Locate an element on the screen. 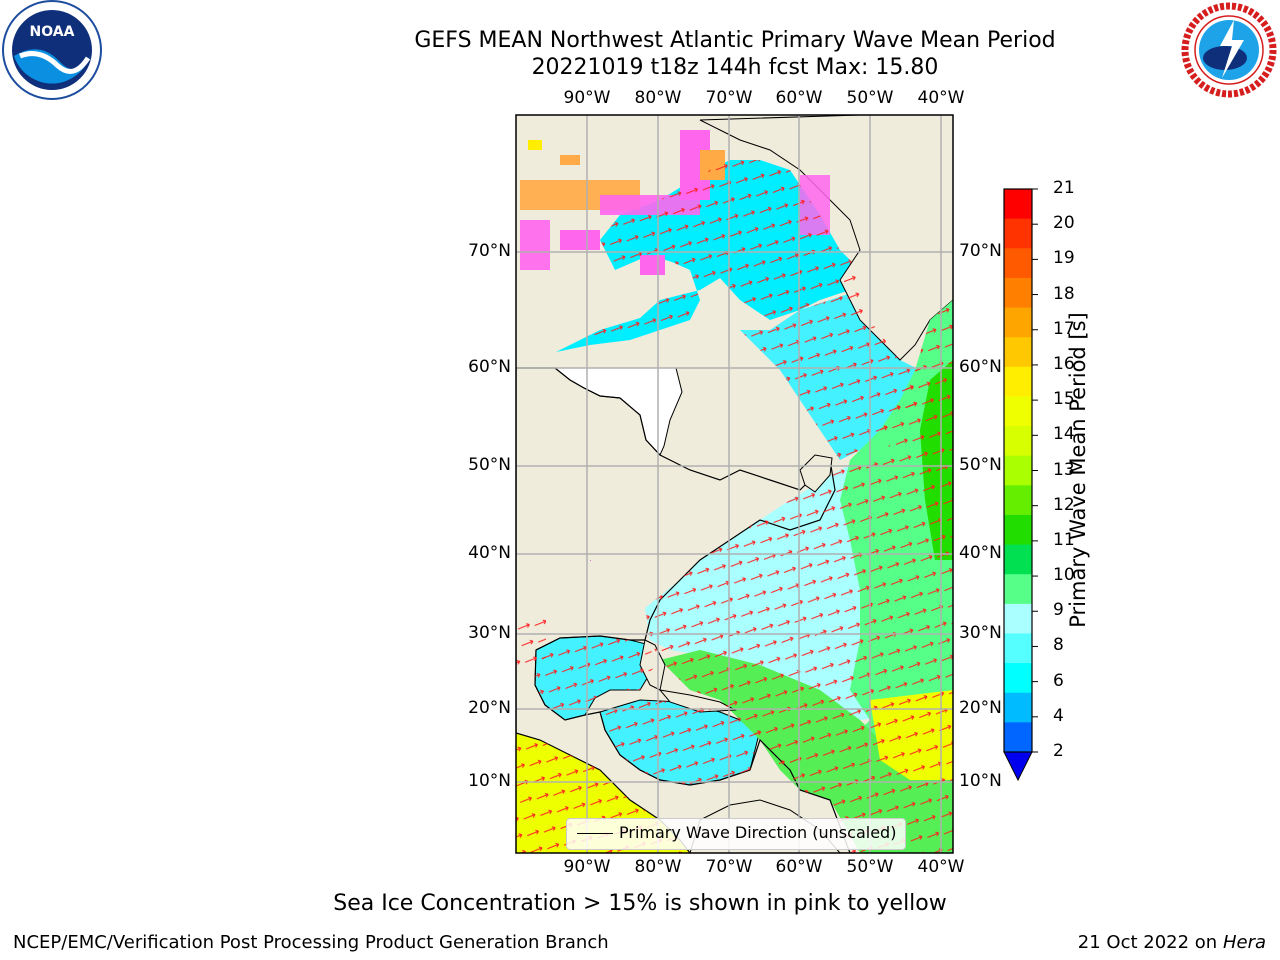  colorbar-title: Primary Wave Mean Period [s] is located at coordinates (1078, 470).